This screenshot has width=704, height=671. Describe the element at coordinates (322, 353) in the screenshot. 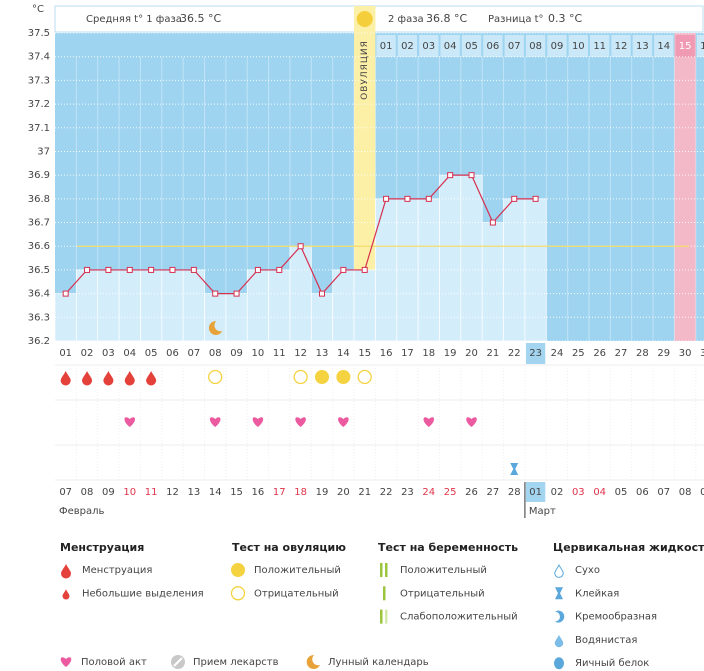

I see `day-label: 13` at that location.